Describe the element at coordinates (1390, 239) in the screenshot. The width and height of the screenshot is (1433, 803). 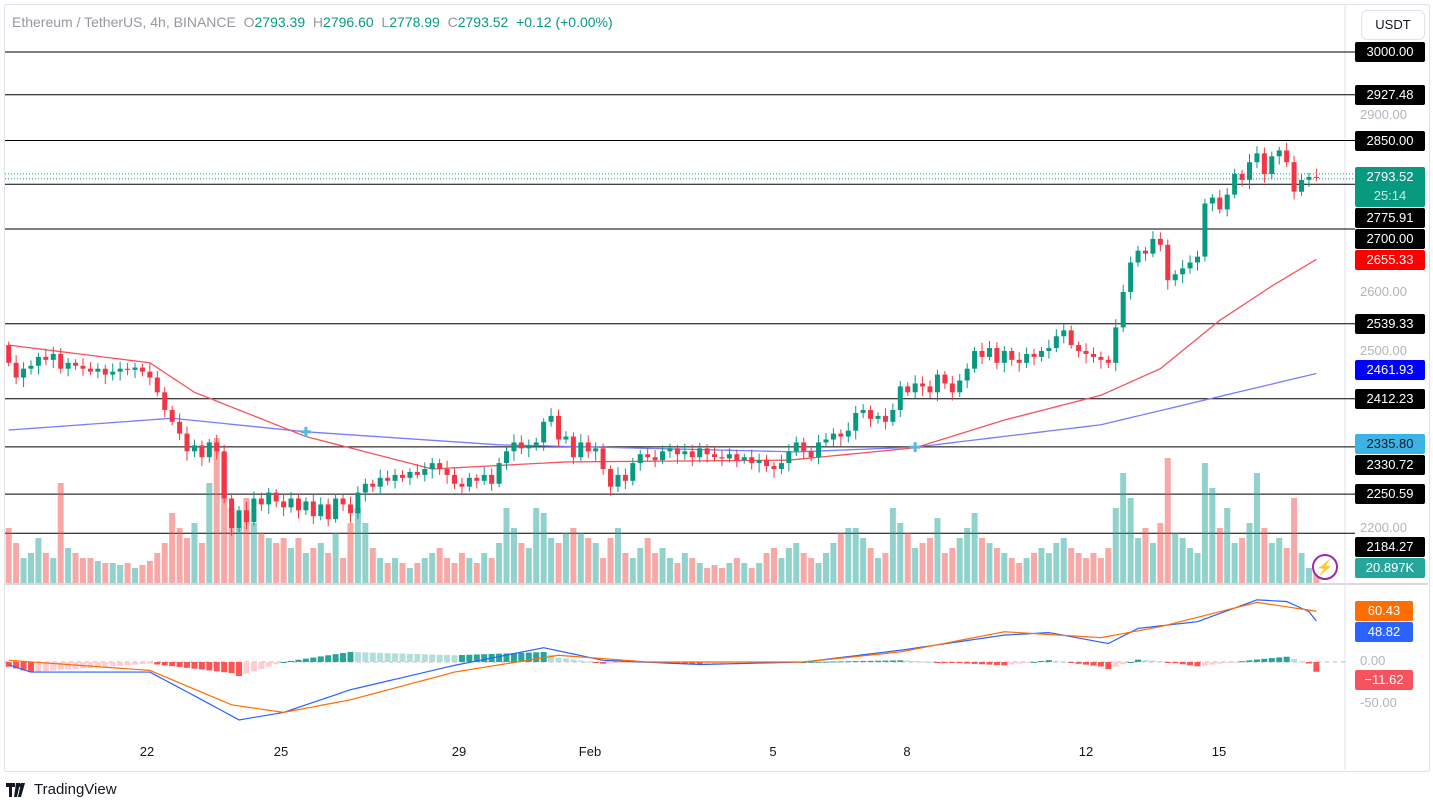
I see `price-level-label: 2700.00` at that location.